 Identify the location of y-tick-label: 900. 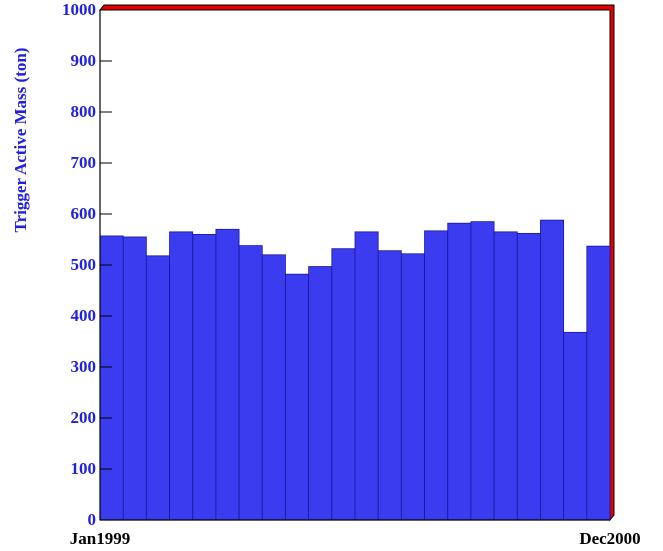
(84, 60).